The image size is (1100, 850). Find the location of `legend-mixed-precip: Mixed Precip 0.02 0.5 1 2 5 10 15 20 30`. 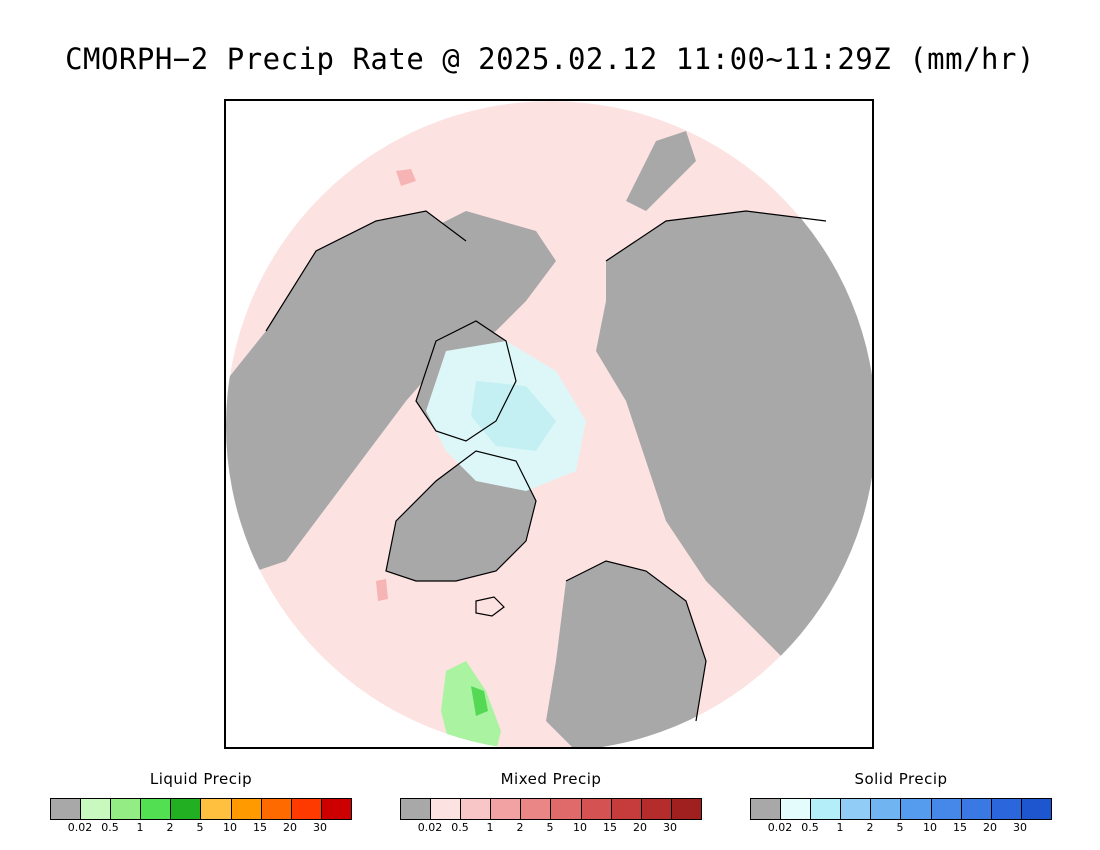

legend-mixed-precip: Mixed Precip 0.02 0.5 1 2 5 10 15 20 30 is located at coordinates (551, 802).